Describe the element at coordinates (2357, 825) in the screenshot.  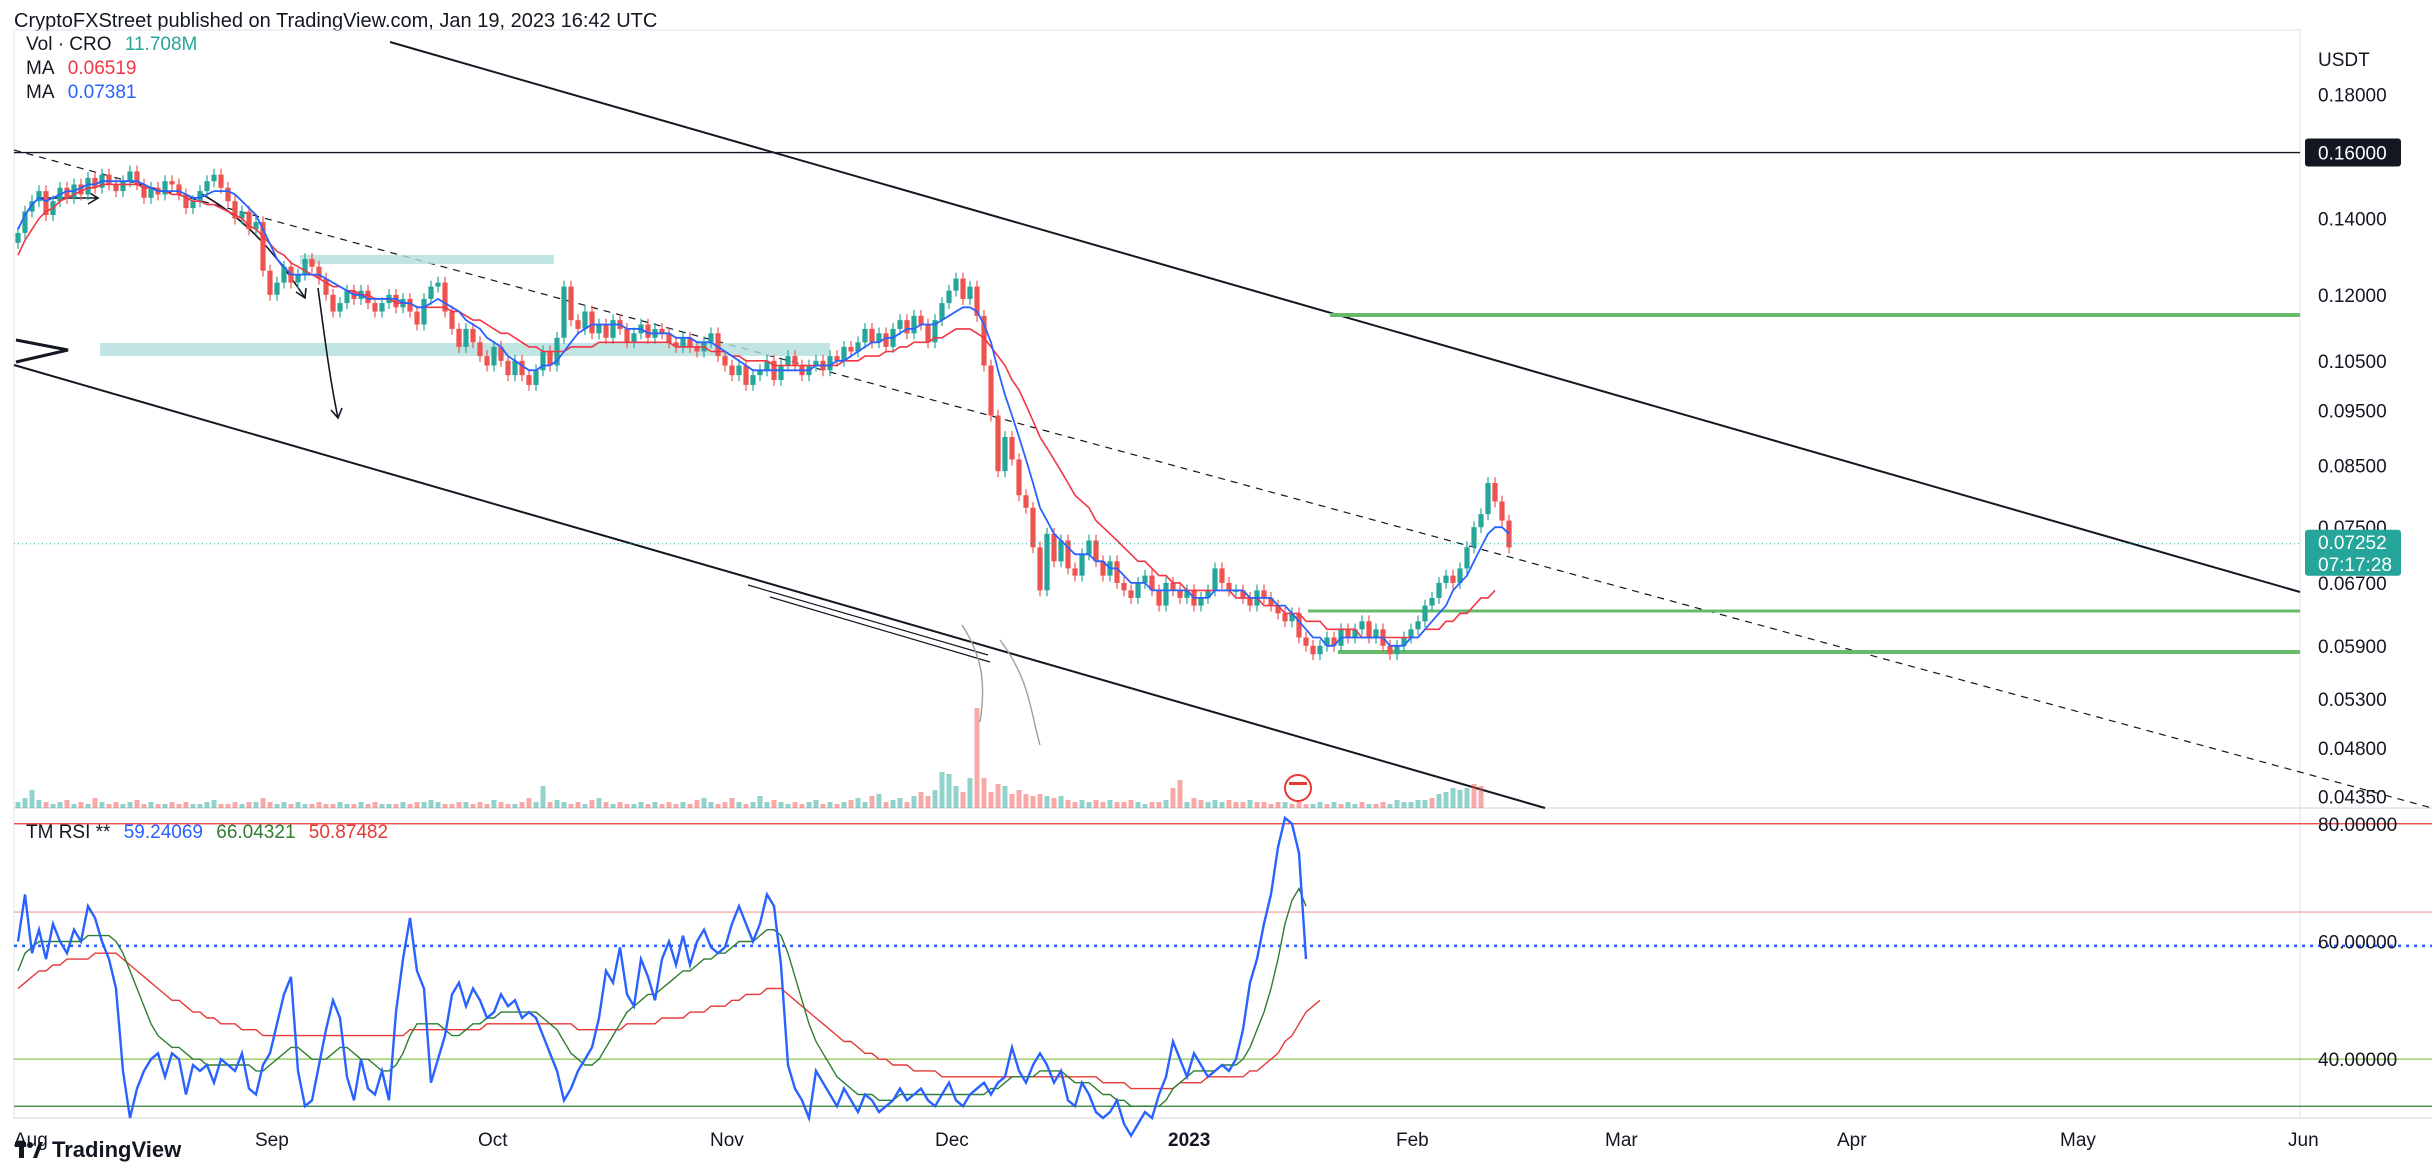
I see `rsi-tick-label-0: 80.00000` at that location.